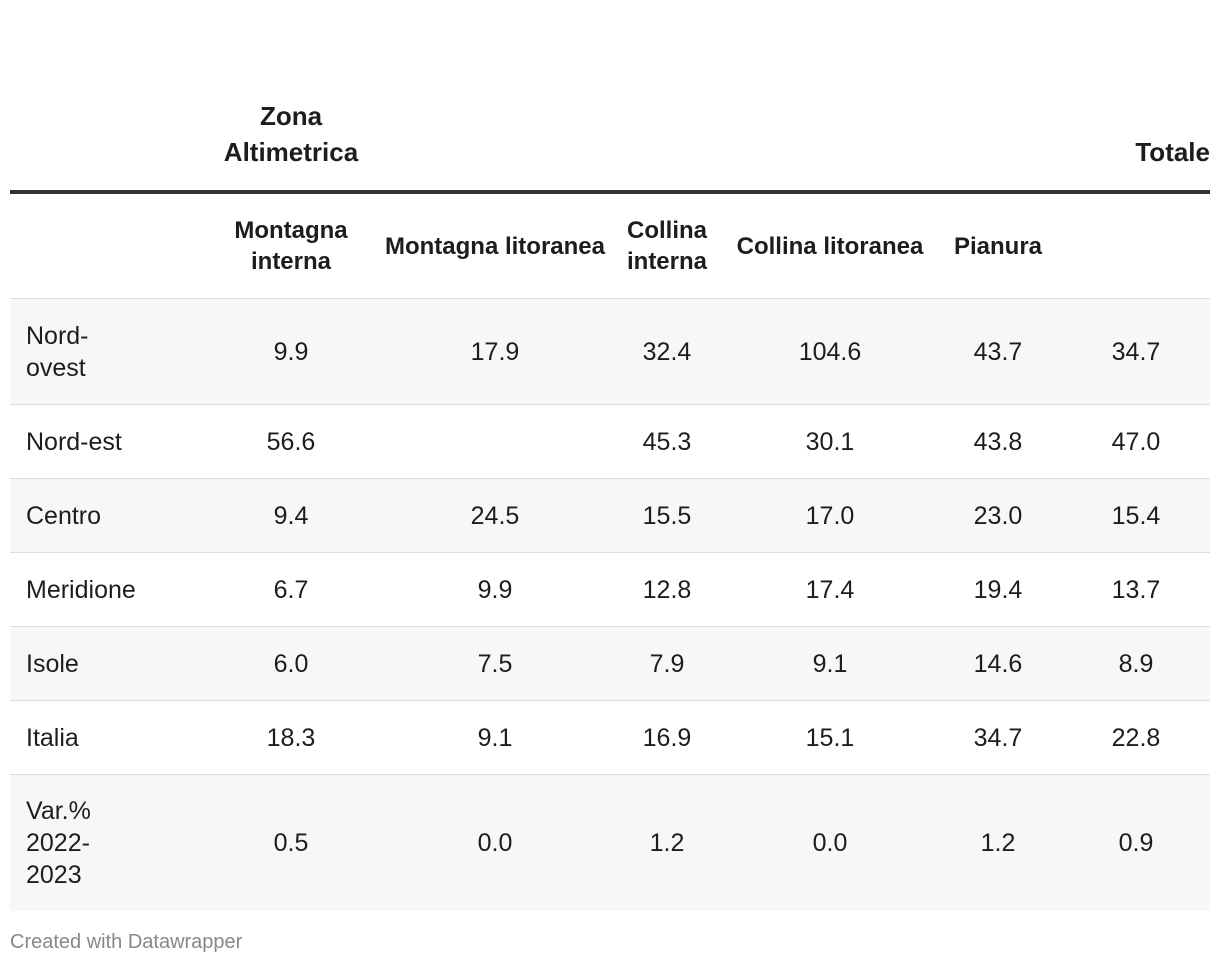 Image resolution: width=1220 pixels, height=968 pixels. Describe the element at coordinates (830, 245) in the screenshot. I see `column-header: Collina litoranea` at that location.